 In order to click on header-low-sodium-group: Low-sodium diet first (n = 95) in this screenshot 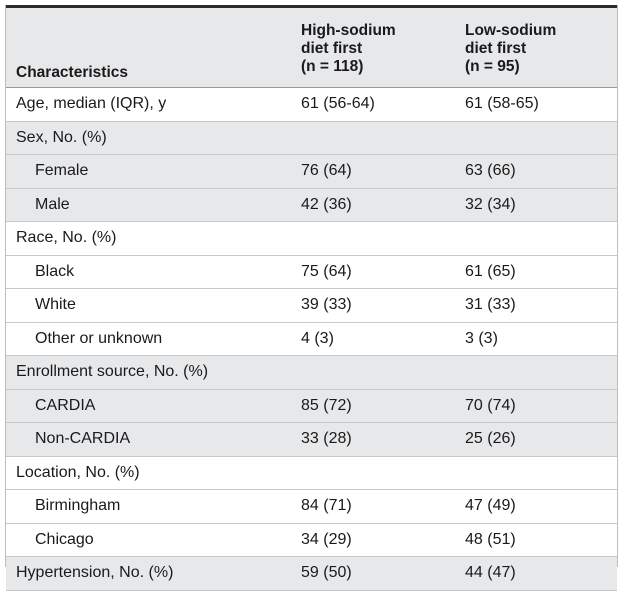, I will do `click(510, 49)`.